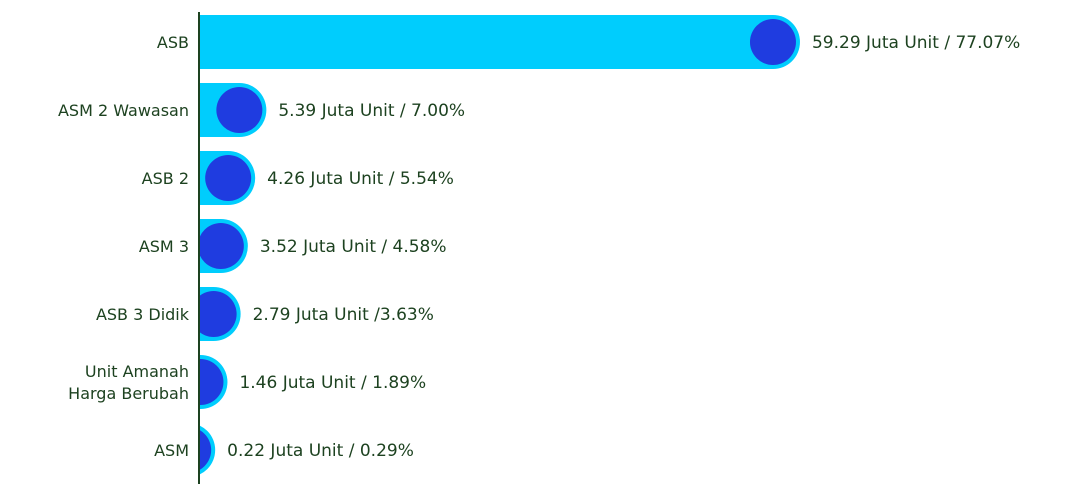 The image size is (1067, 484). I want to click on category-label: ASM 3, so click(163, 246).